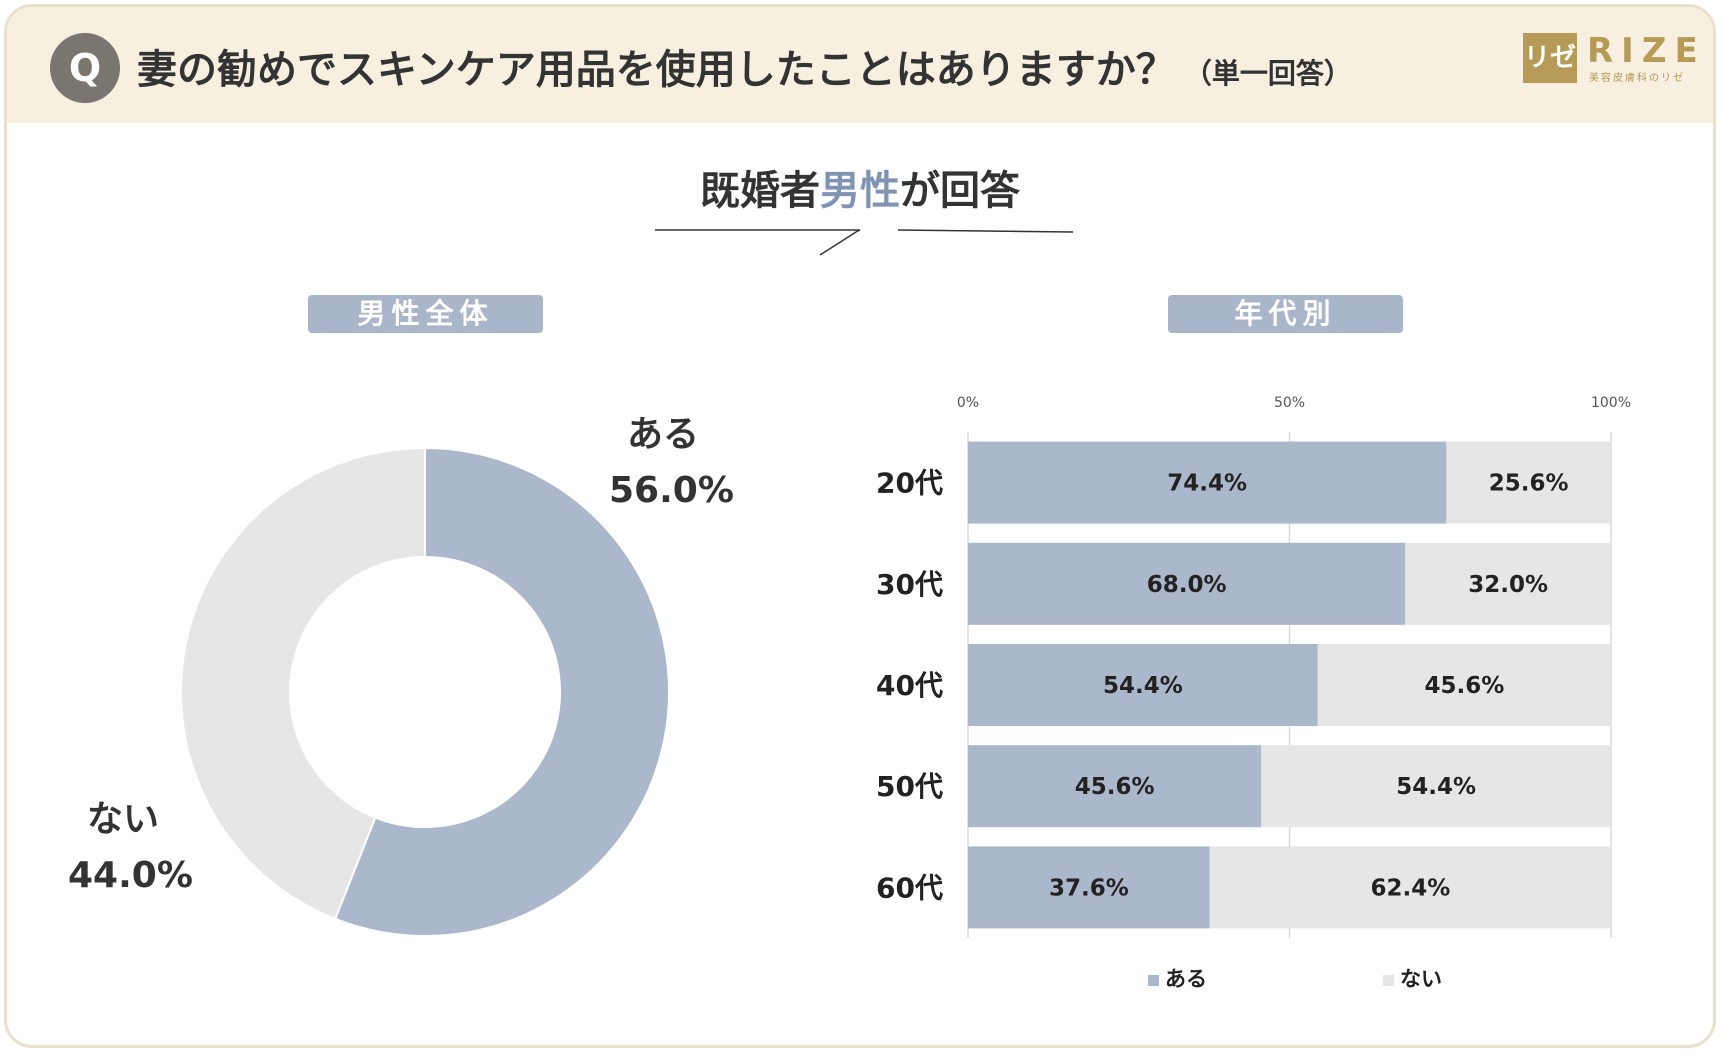  I want to click on question-badge: Q, so click(85, 68).